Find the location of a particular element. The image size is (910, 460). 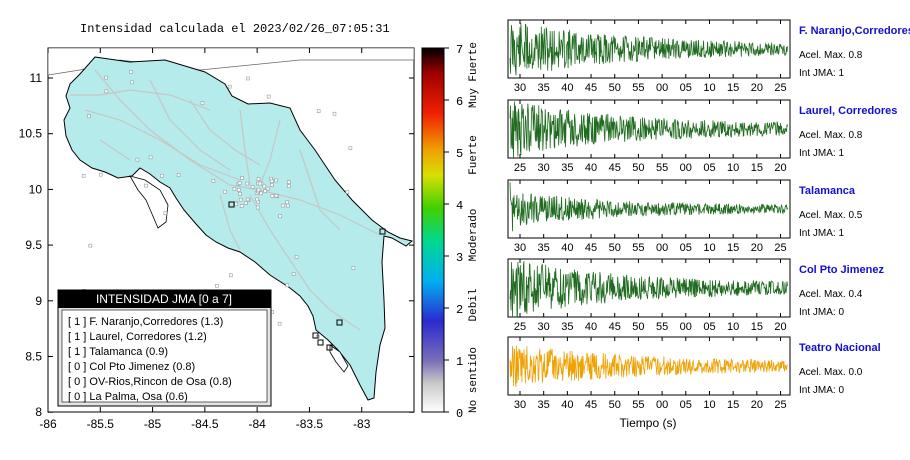

map-x-tick-label: -85 is located at coordinates (153, 424).